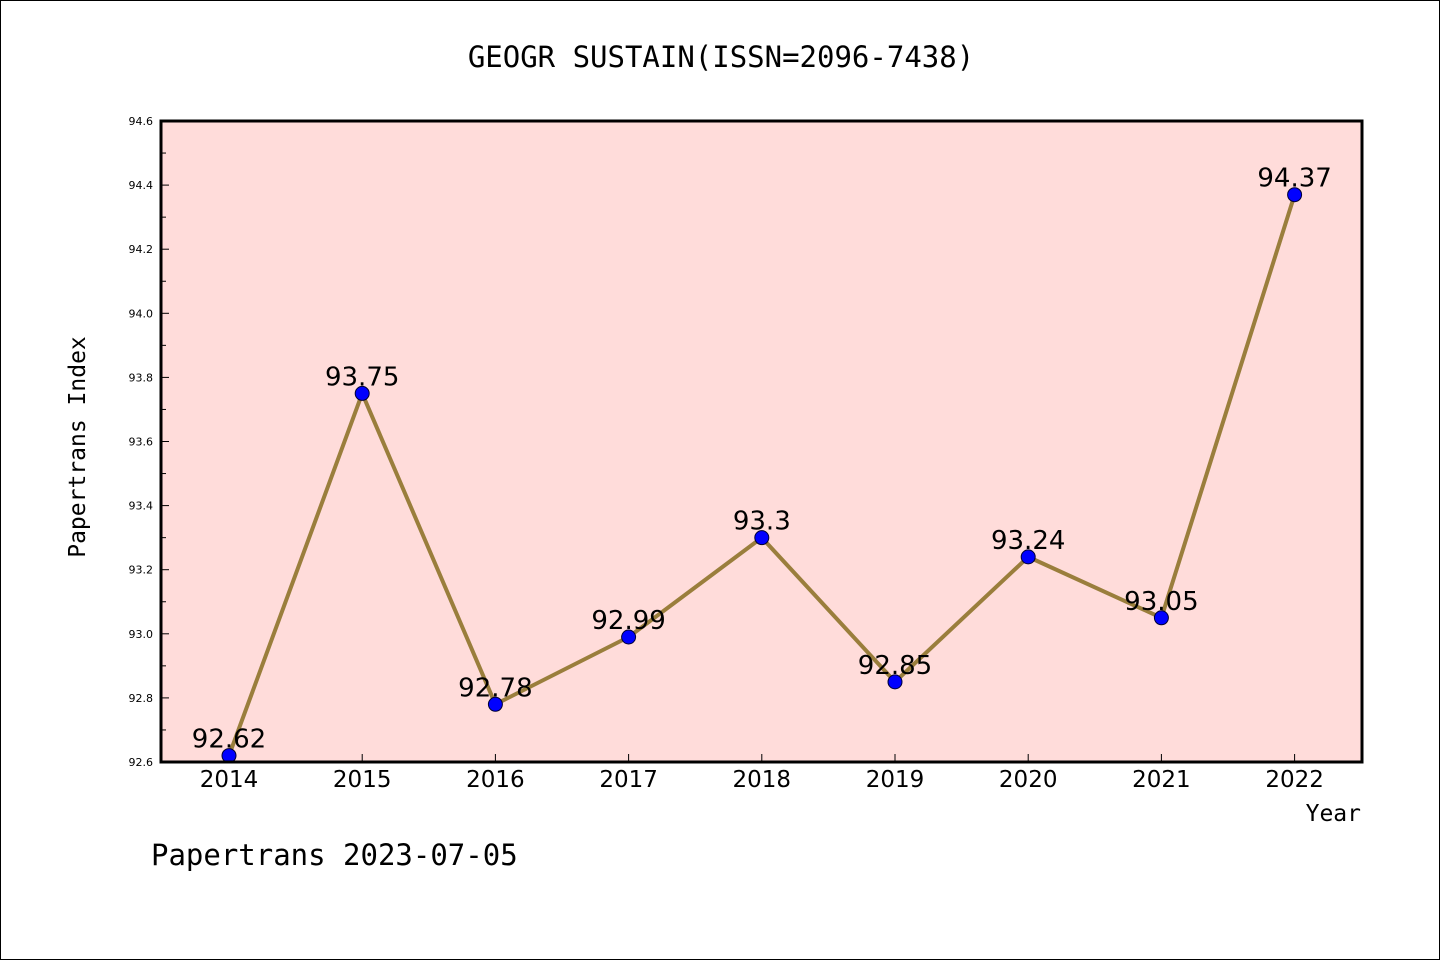  What do you see at coordinates (362, 780) in the screenshot?
I see `x-tick-label: 2015` at bounding box center [362, 780].